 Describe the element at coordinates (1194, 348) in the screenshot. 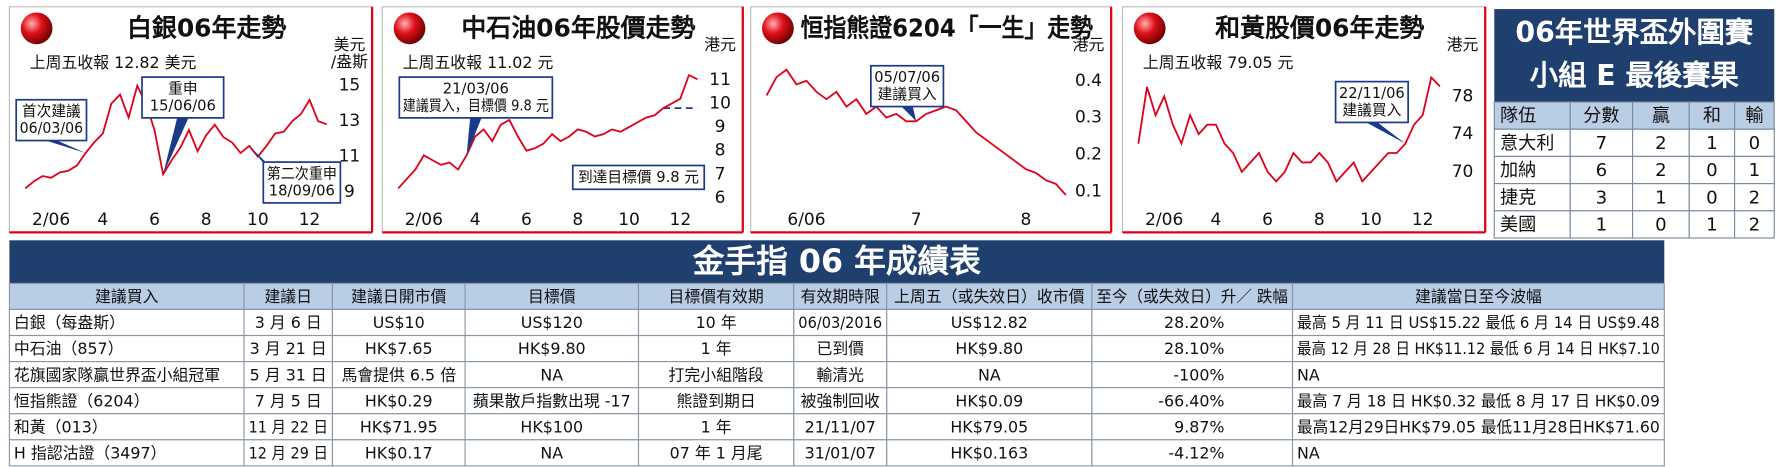

I see `table-cell-text: 28.10%` at that location.